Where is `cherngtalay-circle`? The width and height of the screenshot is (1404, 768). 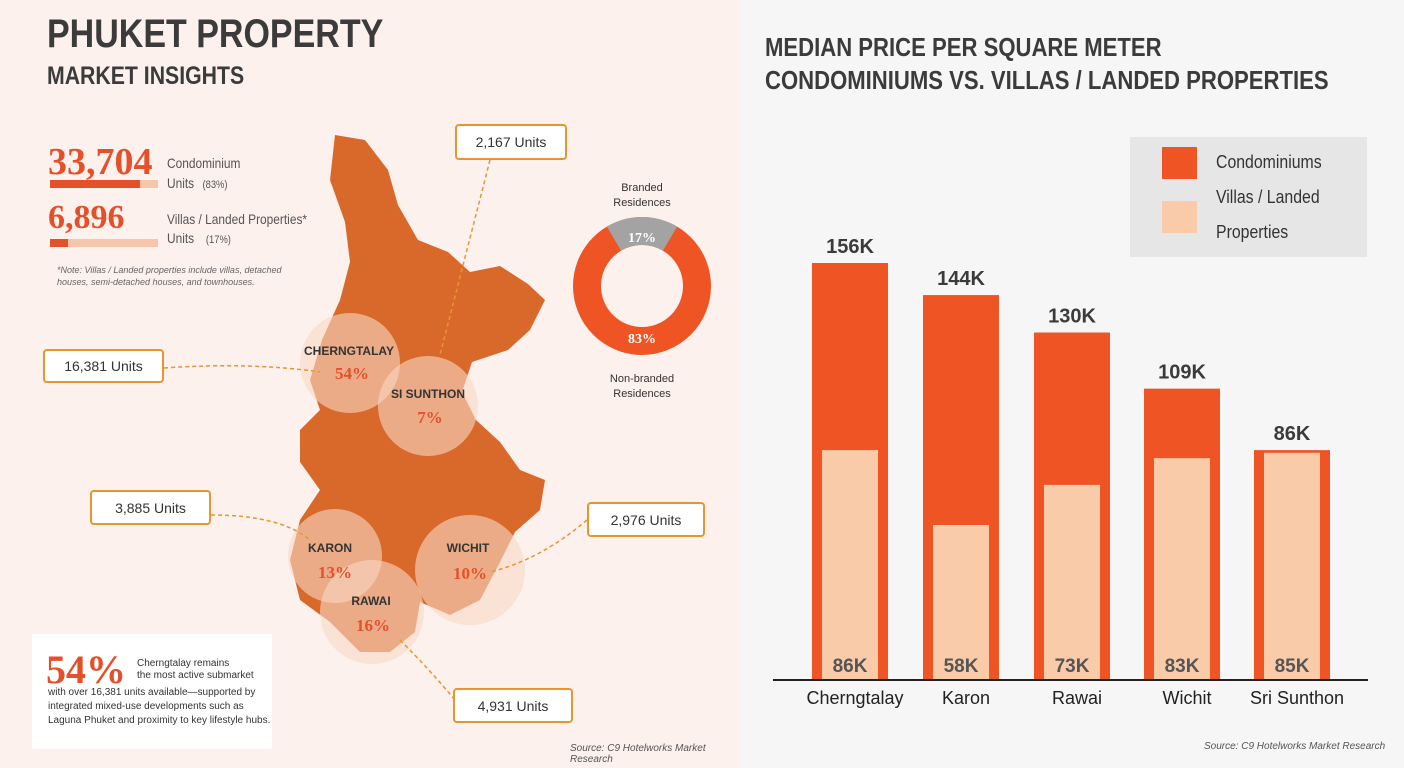
cherngtalay-circle is located at coordinates (350, 363).